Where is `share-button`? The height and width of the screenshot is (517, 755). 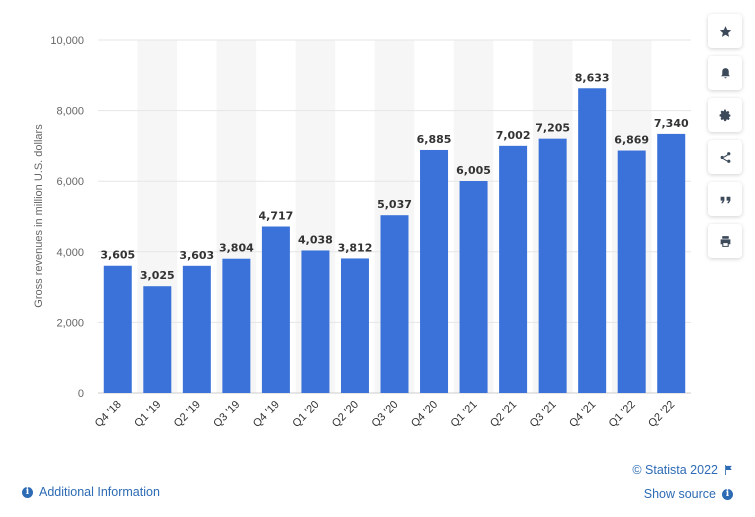 share-button is located at coordinates (725, 157).